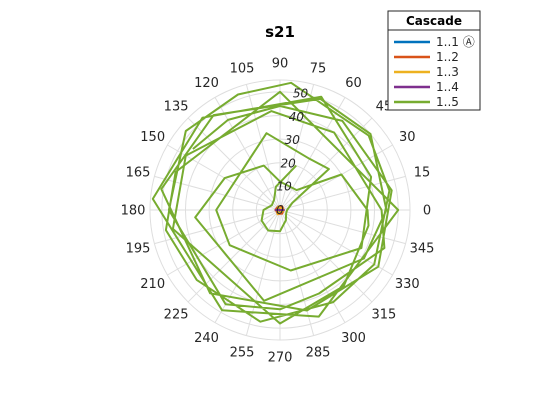  I want to click on angle-tick-label: 135, so click(176, 107).